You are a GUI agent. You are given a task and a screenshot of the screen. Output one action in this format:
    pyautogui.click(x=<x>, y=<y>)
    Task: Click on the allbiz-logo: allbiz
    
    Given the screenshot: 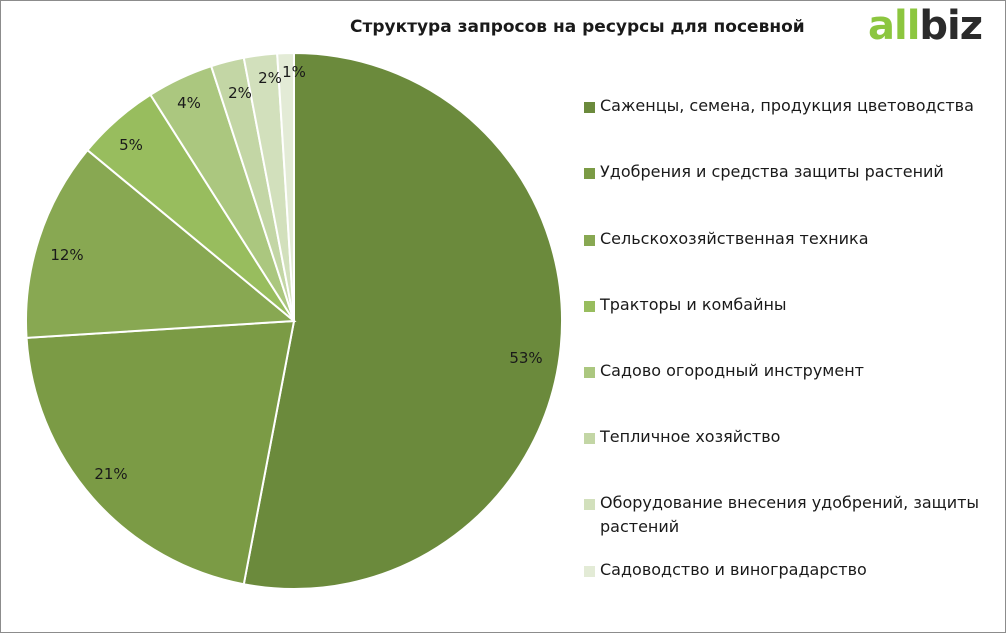 What is the action you would take?
    pyautogui.click(x=925, y=26)
    